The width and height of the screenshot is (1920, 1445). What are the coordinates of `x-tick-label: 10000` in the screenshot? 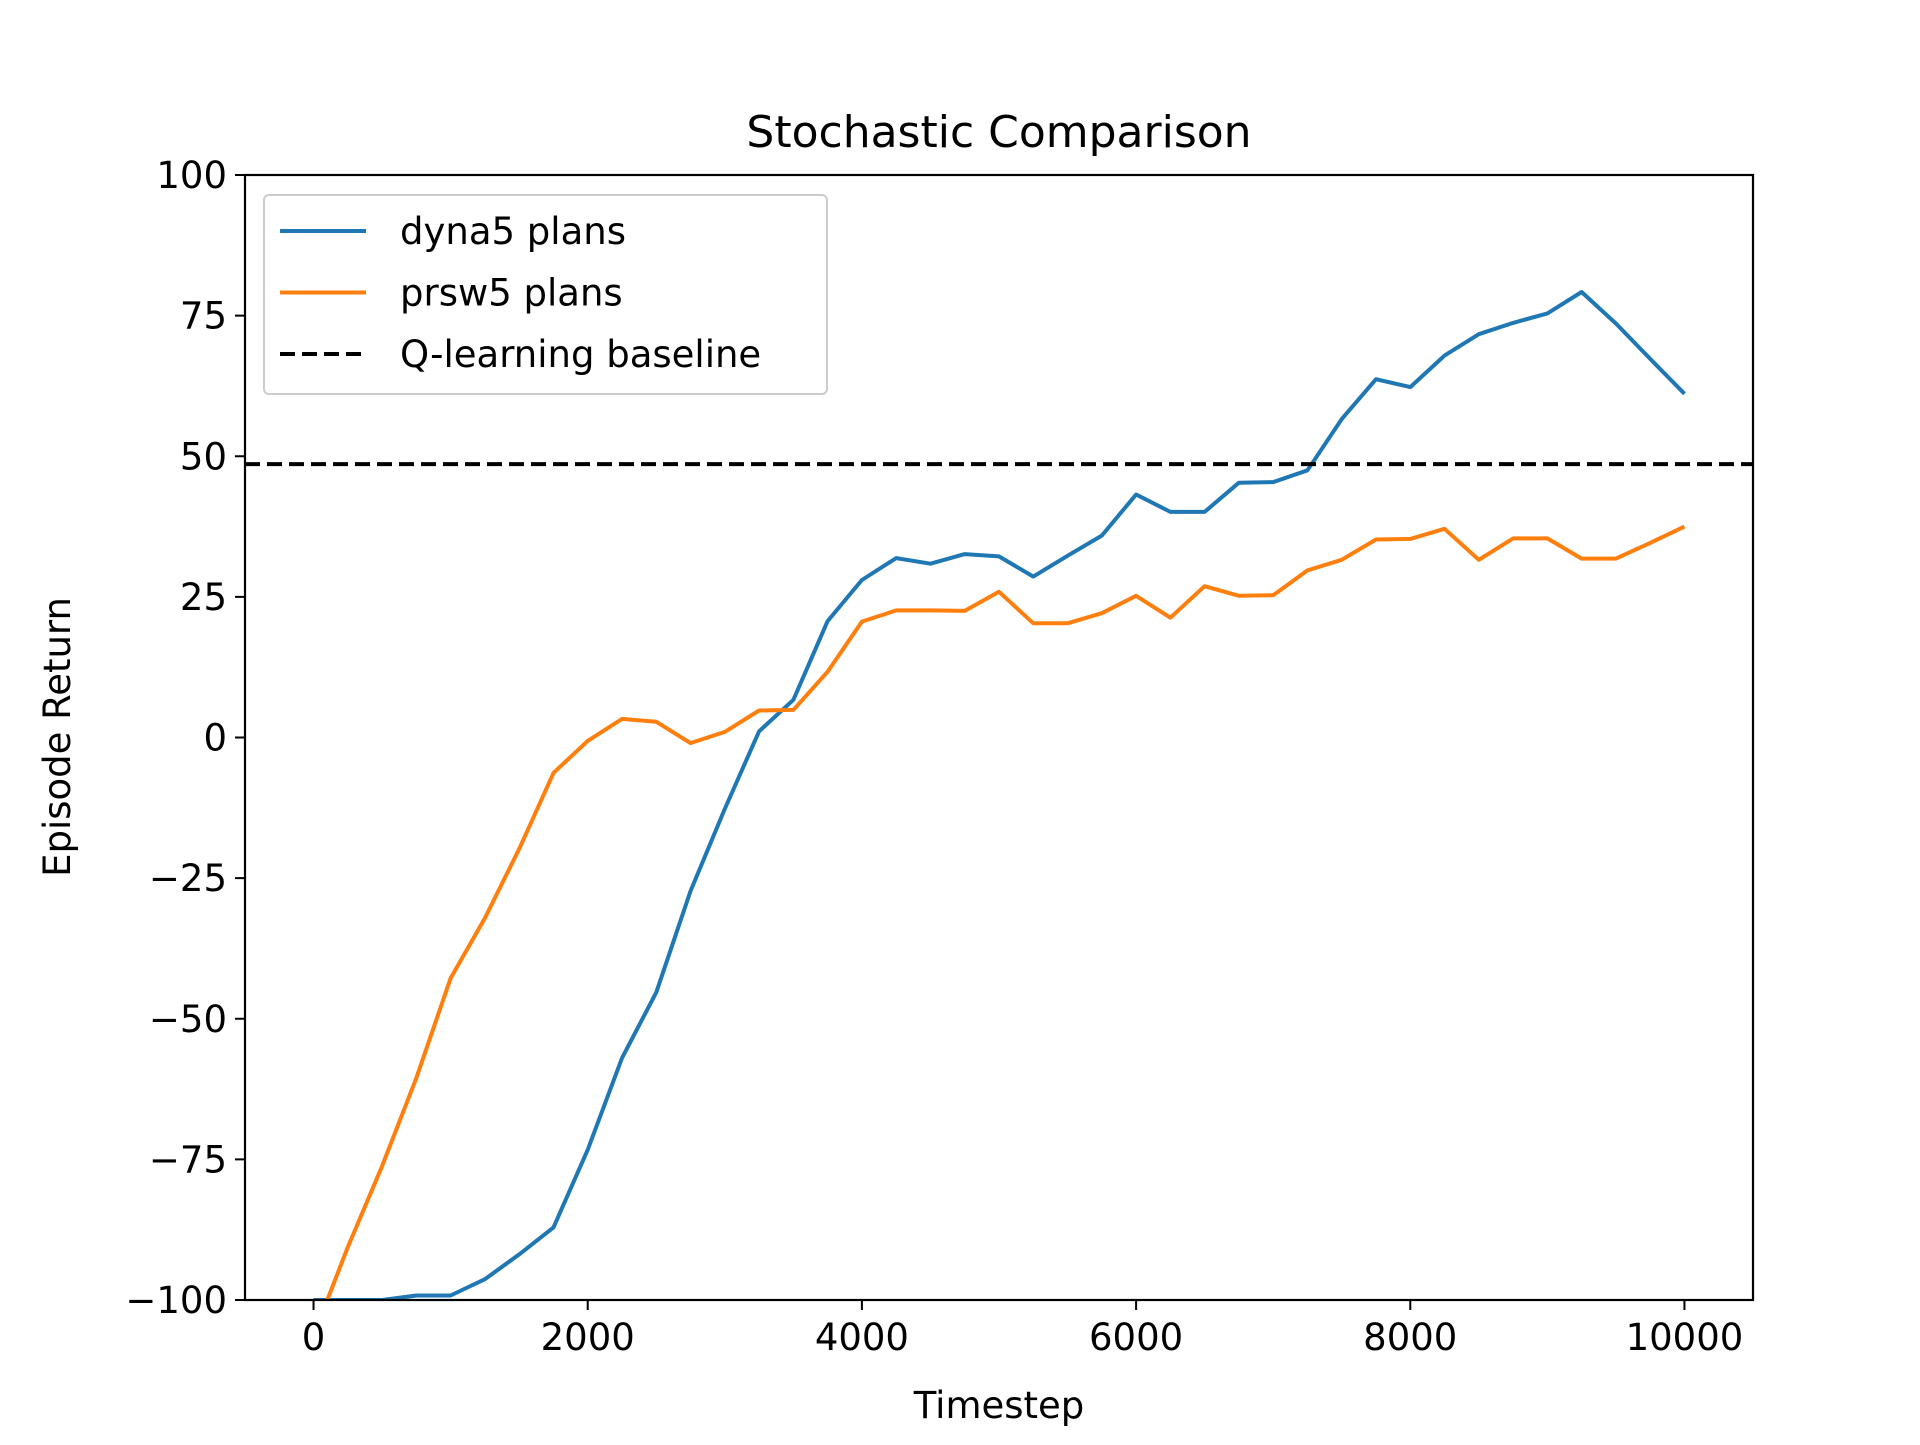 It's located at (1685, 1337).